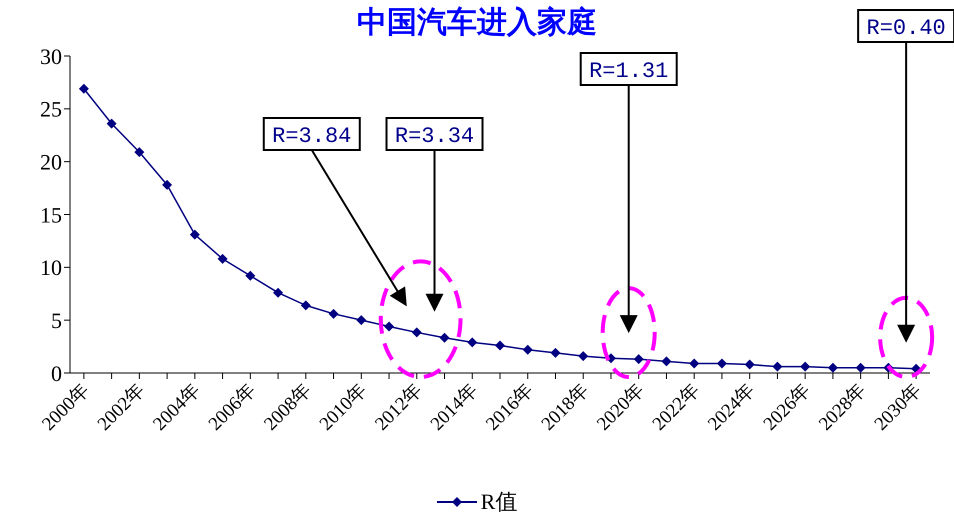 The image size is (954, 531). What do you see at coordinates (56, 320) in the screenshot?
I see `y-tick-label: 5` at bounding box center [56, 320].